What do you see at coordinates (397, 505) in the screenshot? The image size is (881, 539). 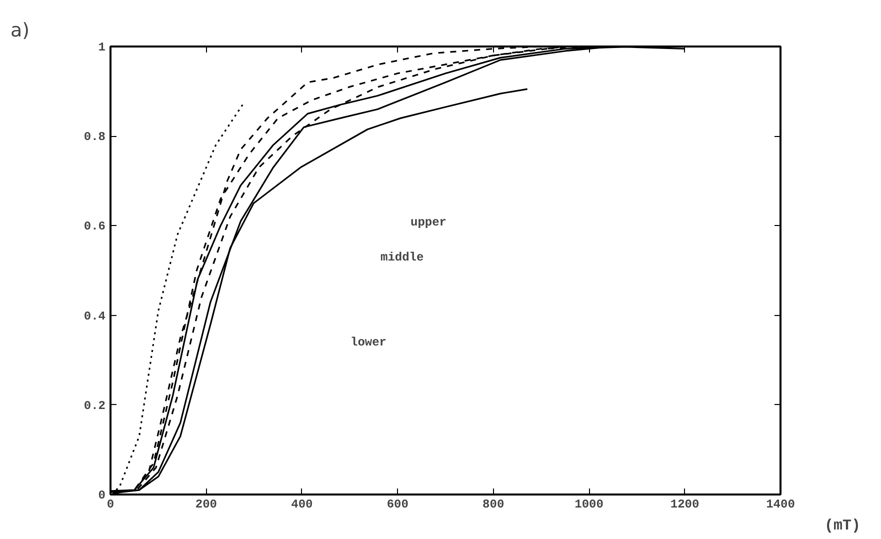 I see `x-tick-label: 600` at bounding box center [397, 505].